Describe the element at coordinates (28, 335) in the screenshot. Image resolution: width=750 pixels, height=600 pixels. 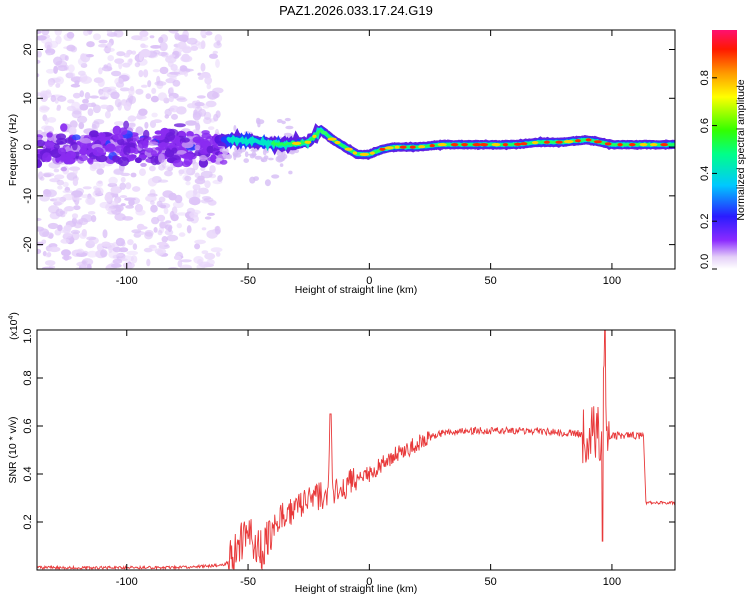
I see `snr-y-tick-label: 1.0` at that location.